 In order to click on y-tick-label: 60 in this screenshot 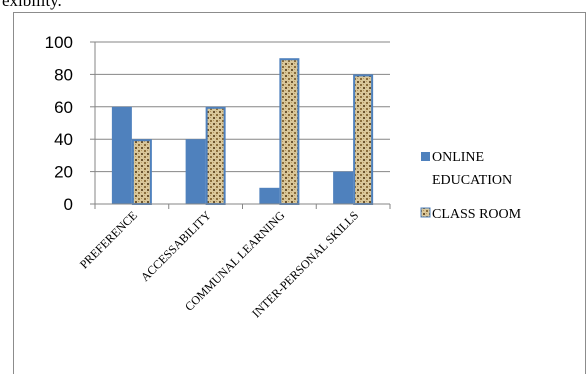, I will do `click(63, 107)`.